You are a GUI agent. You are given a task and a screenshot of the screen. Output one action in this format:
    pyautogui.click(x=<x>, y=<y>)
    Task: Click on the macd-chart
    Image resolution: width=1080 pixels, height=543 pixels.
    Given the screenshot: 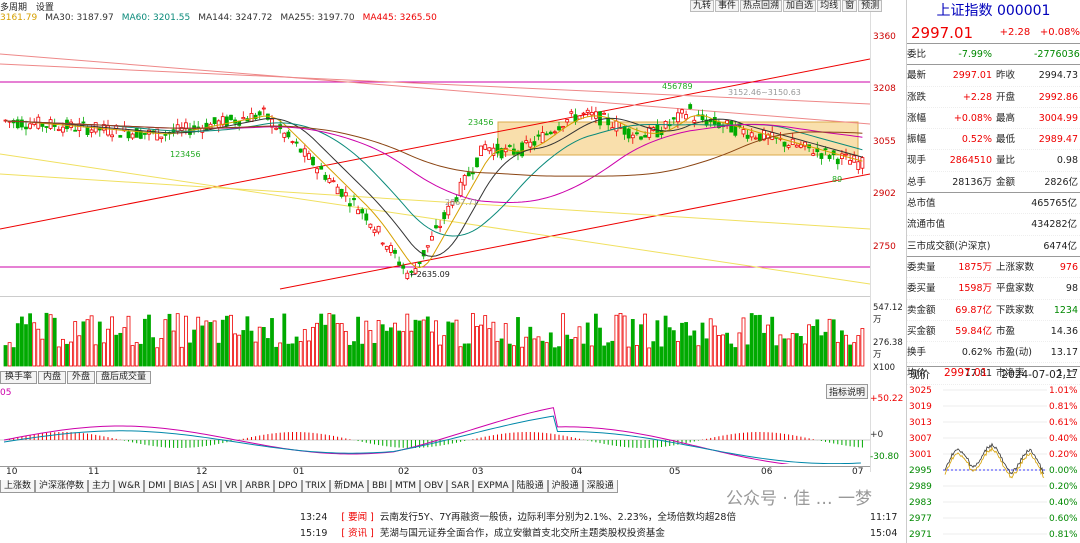 What is the action you would take?
    pyautogui.click(x=435, y=430)
    